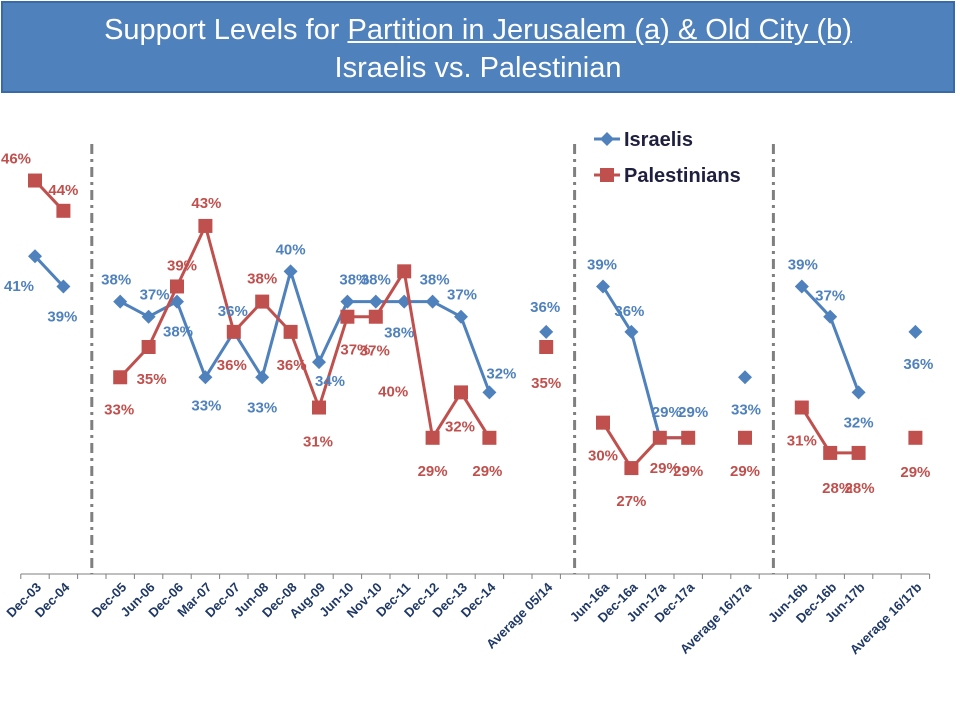 The height and width of the screenshot is (720, 960). Describe the element at coordinates (607, 139) in the screenshot. I see `legend-israelis-marker` at that location.